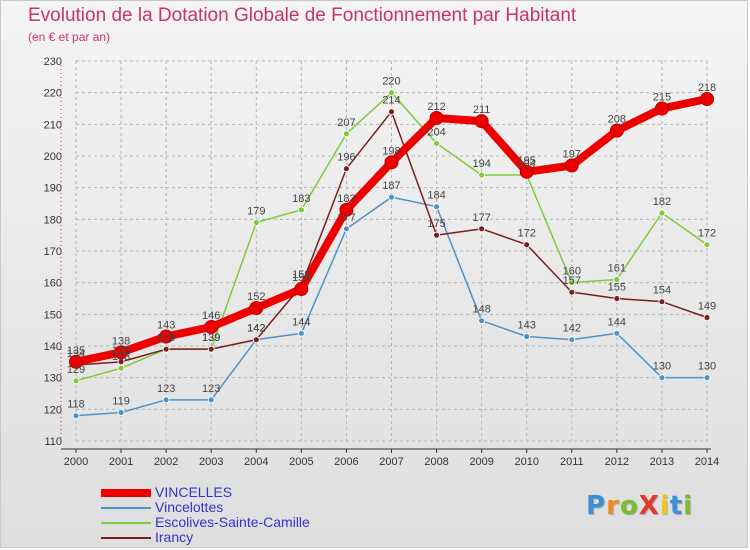  What do you see at coordinates (662, 202) in the screenshot?
I see `data-label: 182` at bounding box center [662, 202].